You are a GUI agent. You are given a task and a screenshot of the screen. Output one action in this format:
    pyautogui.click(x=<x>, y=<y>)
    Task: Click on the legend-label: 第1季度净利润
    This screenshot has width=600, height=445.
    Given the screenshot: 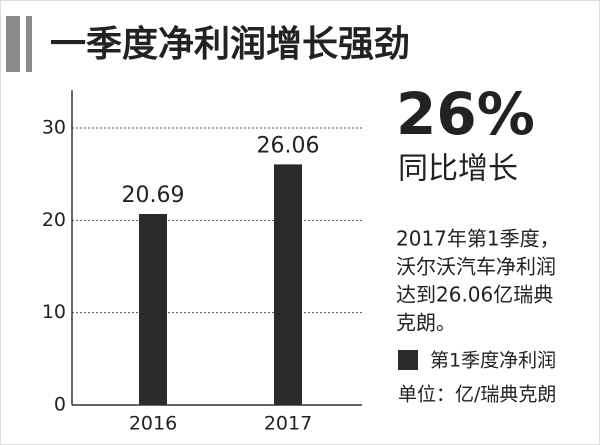 What is the action you would take?
    pyautogui.click(x=493, y=361)
    